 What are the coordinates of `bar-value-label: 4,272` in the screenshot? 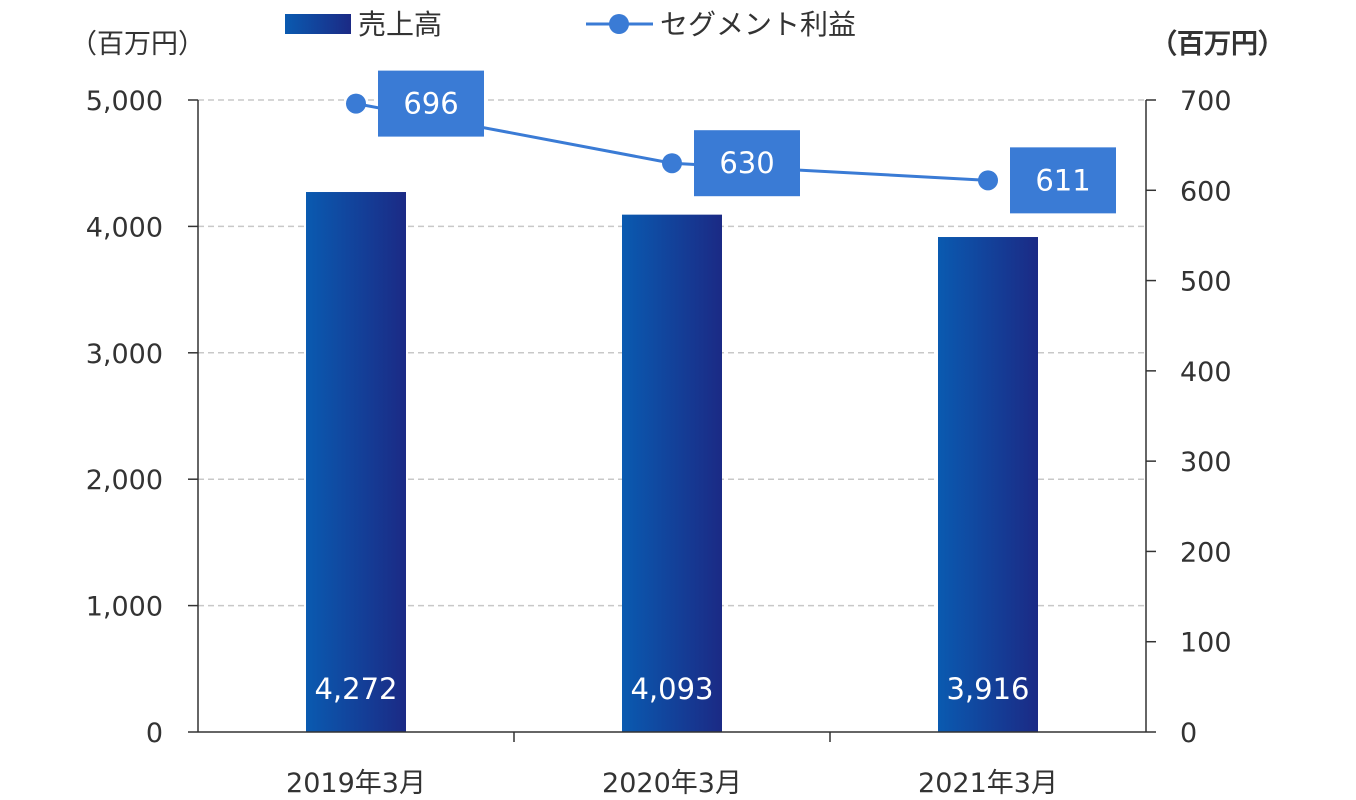 It's located at (355, 689).